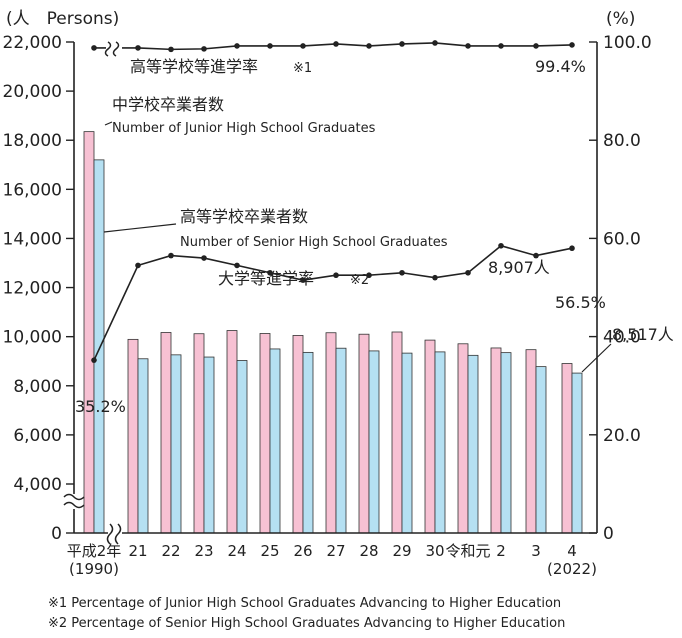 The height and width of the screenshot is (638, 682). I want to click on right-tick-label: 0, so click(608, 534).